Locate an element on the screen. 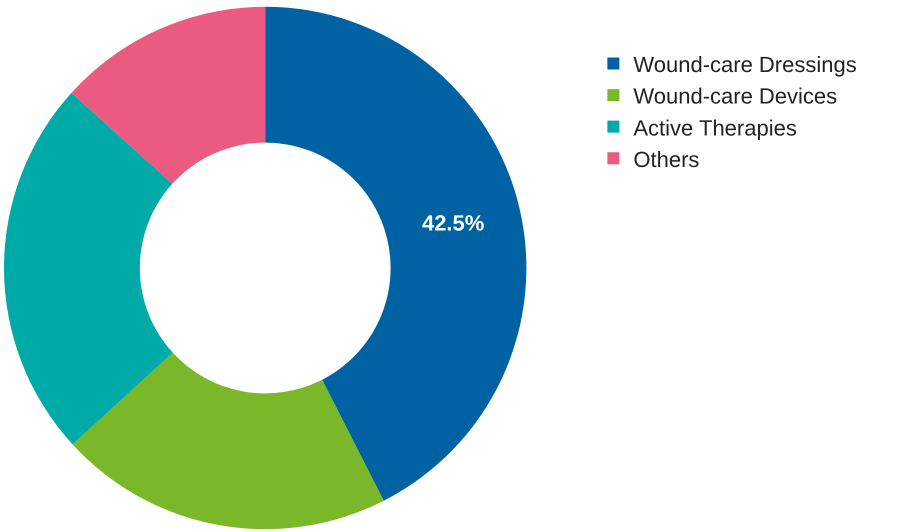  data-label: 42.5% is located at coordinates (453, 223).